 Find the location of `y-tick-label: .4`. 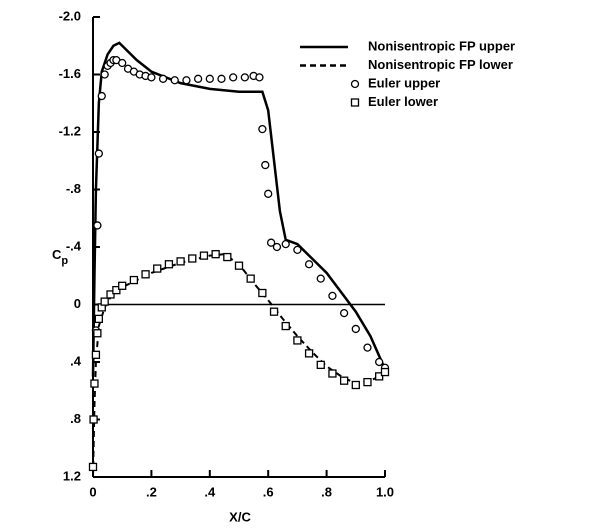

y-tick-label: .4 is located at coordinates (76, 360).